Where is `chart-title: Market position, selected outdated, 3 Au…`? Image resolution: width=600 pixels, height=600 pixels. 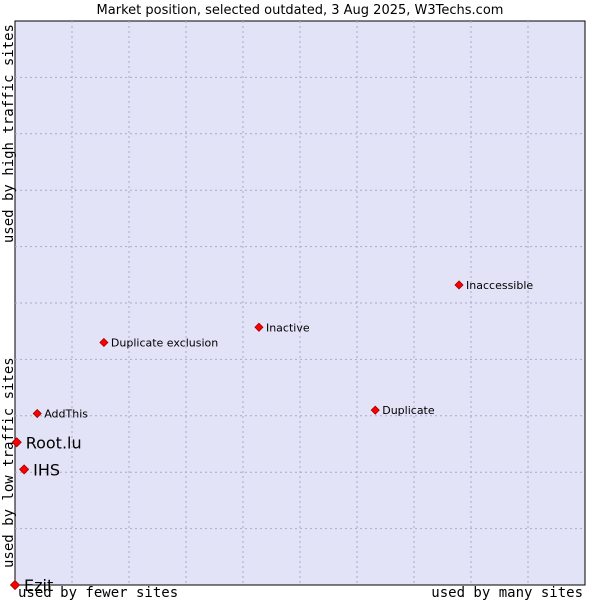 chart-title: Market position, selected outdated, 3 Au… is located at coordinates (300, 10).